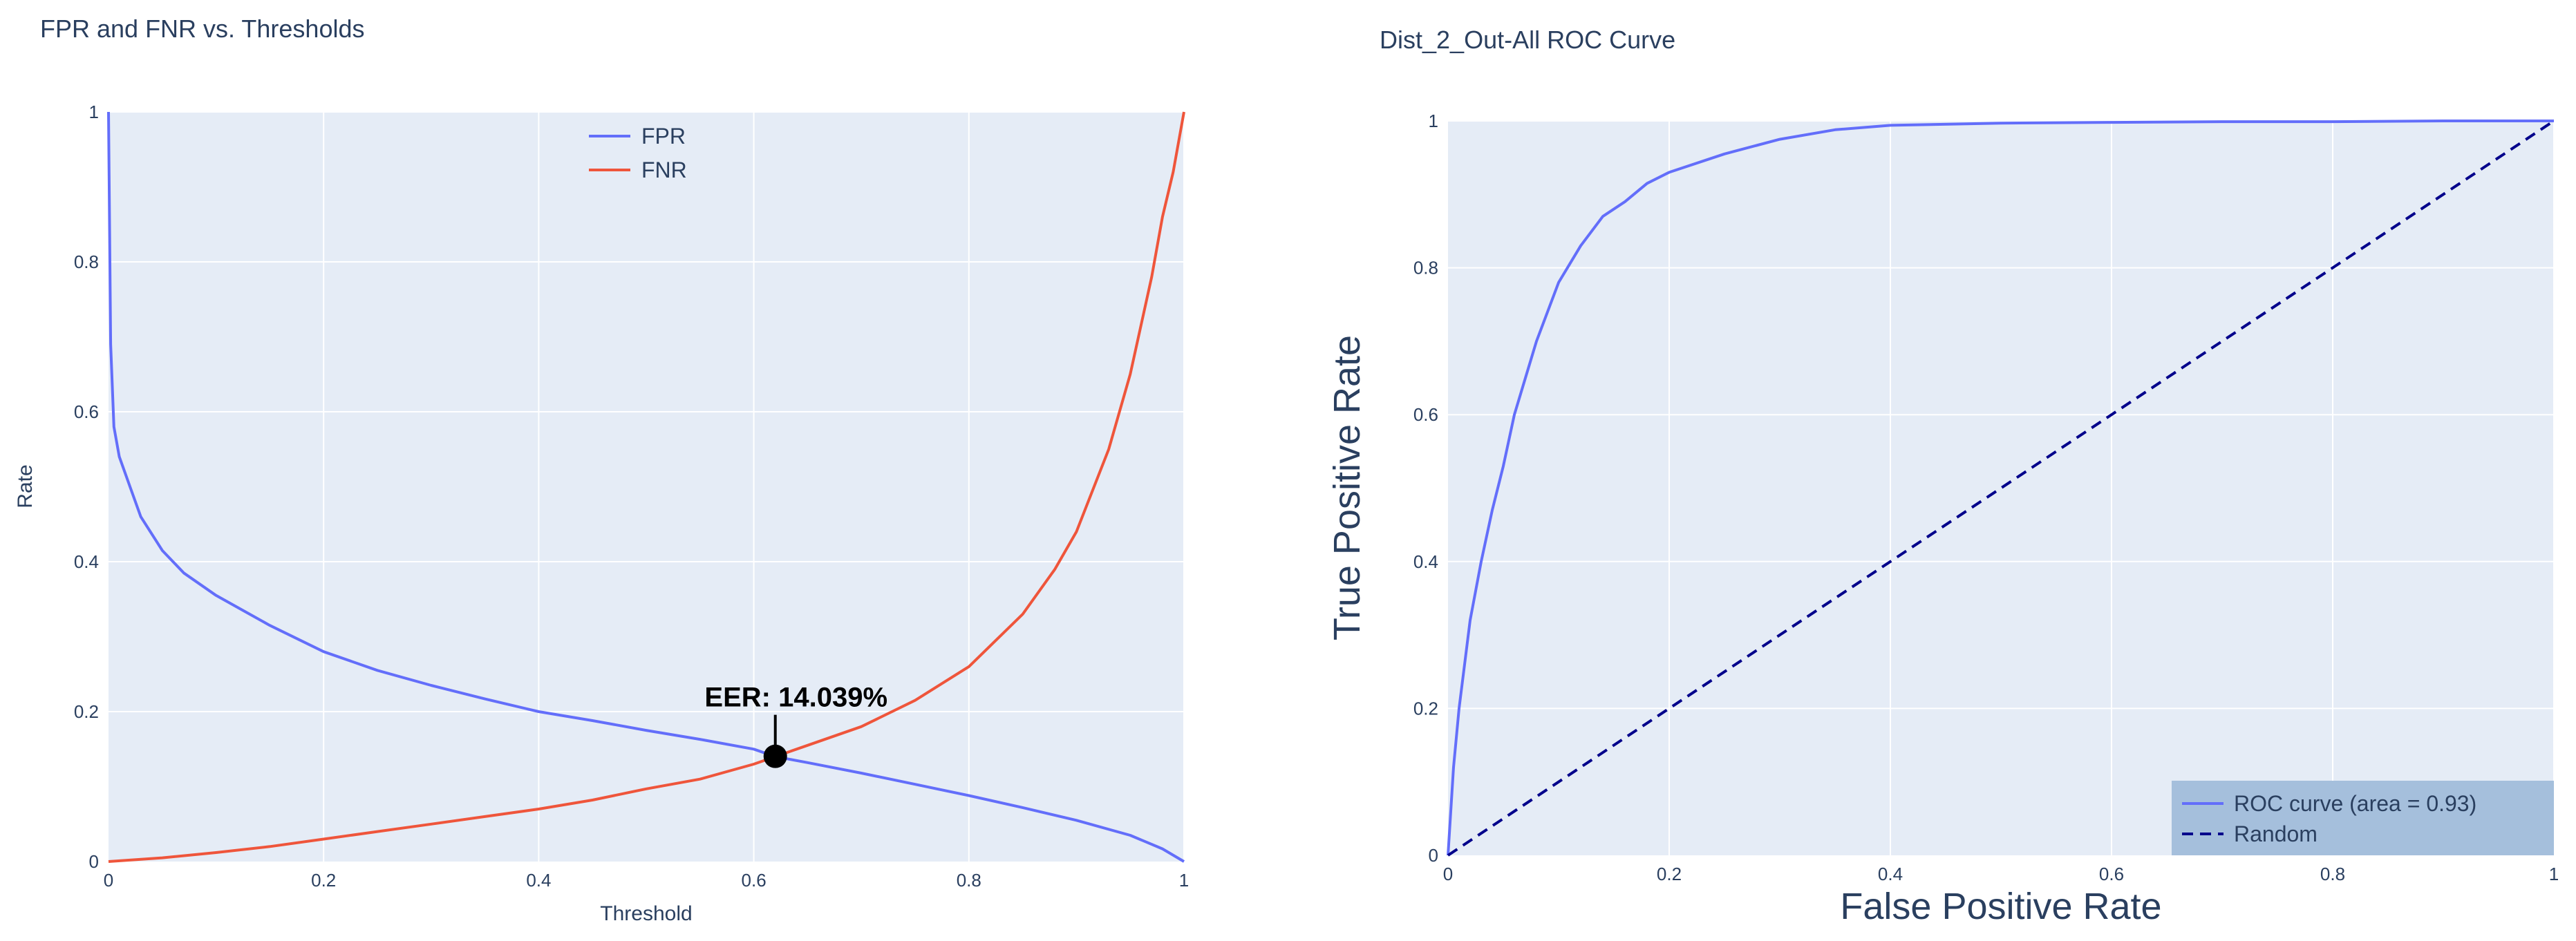  I want to click on chart-title: FPR and FNR vs. Thresholds, so click(202, 29).